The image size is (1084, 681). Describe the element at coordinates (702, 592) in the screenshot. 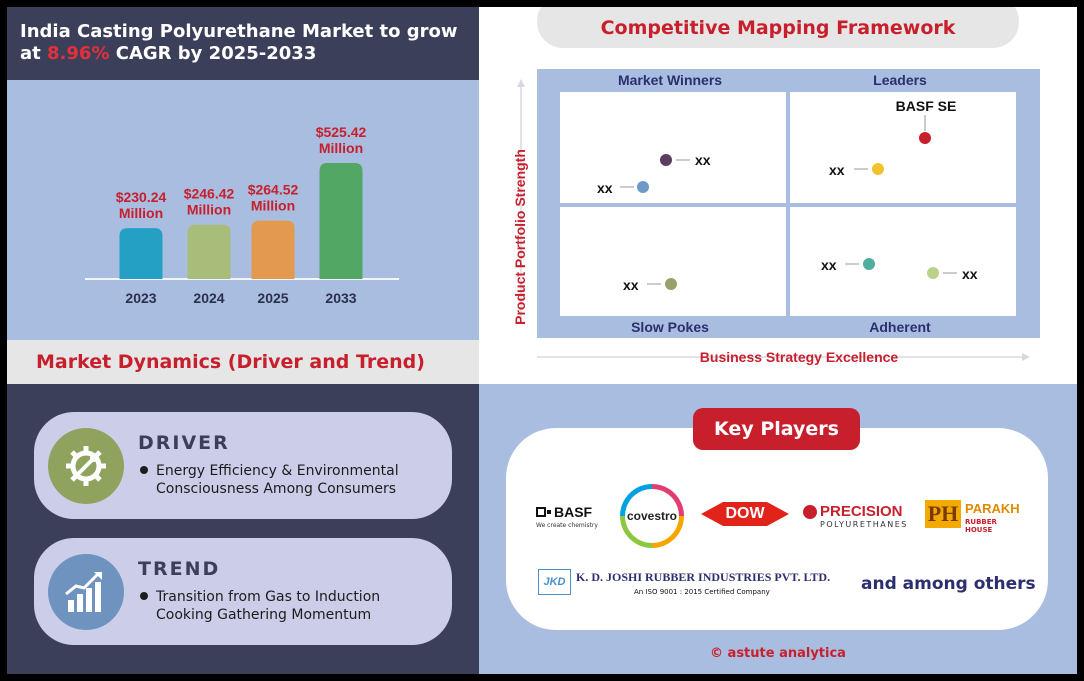

I see `kd-joshi-sub: An ISO 9001 : 2015 Certified Company` at that location.